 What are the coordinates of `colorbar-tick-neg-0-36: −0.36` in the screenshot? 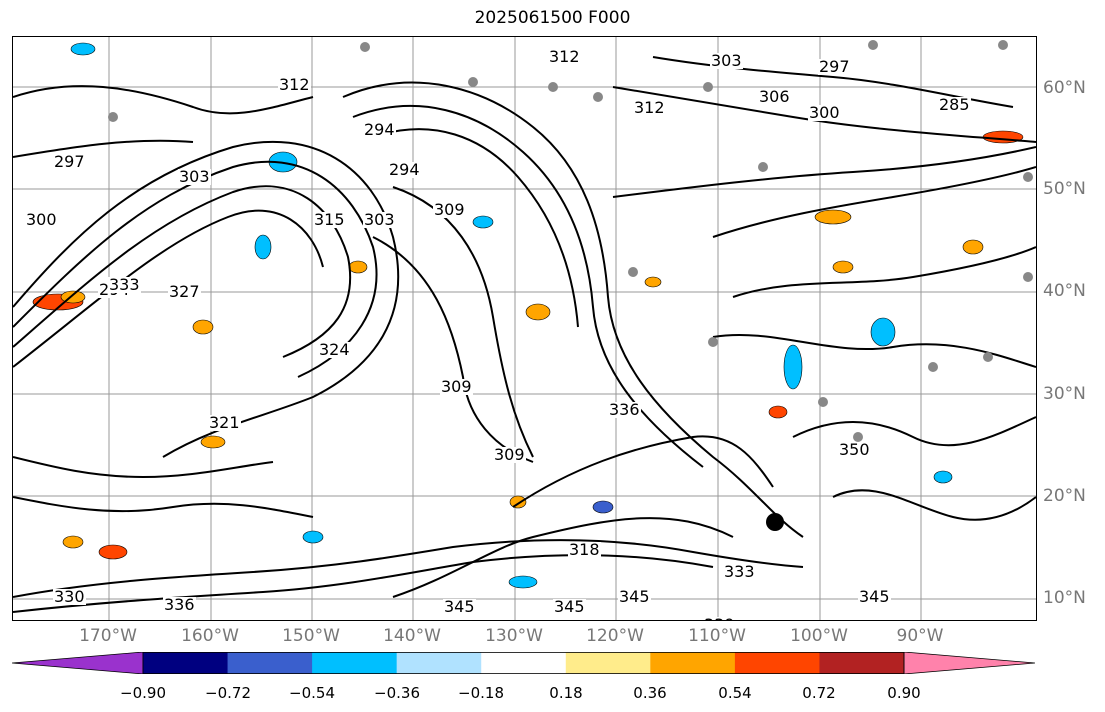 It's located at (397, 693).